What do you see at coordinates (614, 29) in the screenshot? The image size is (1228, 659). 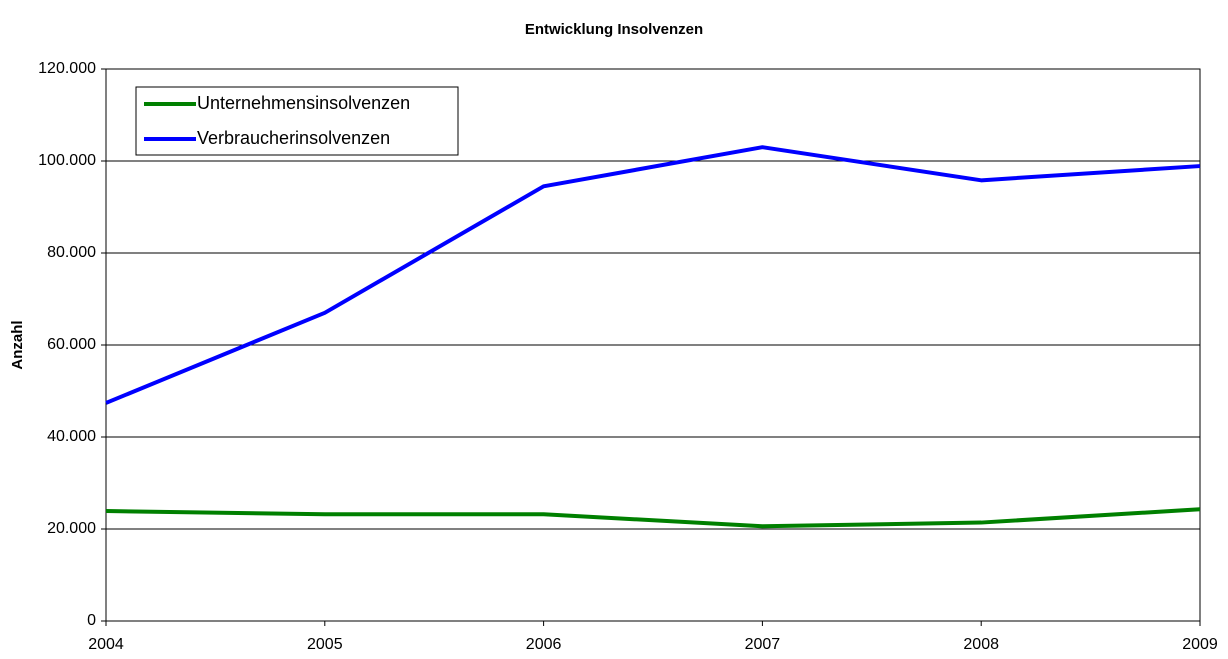 I see `chart-title: Entwicklung Insolvenzen` at bounding box center [614, 29].